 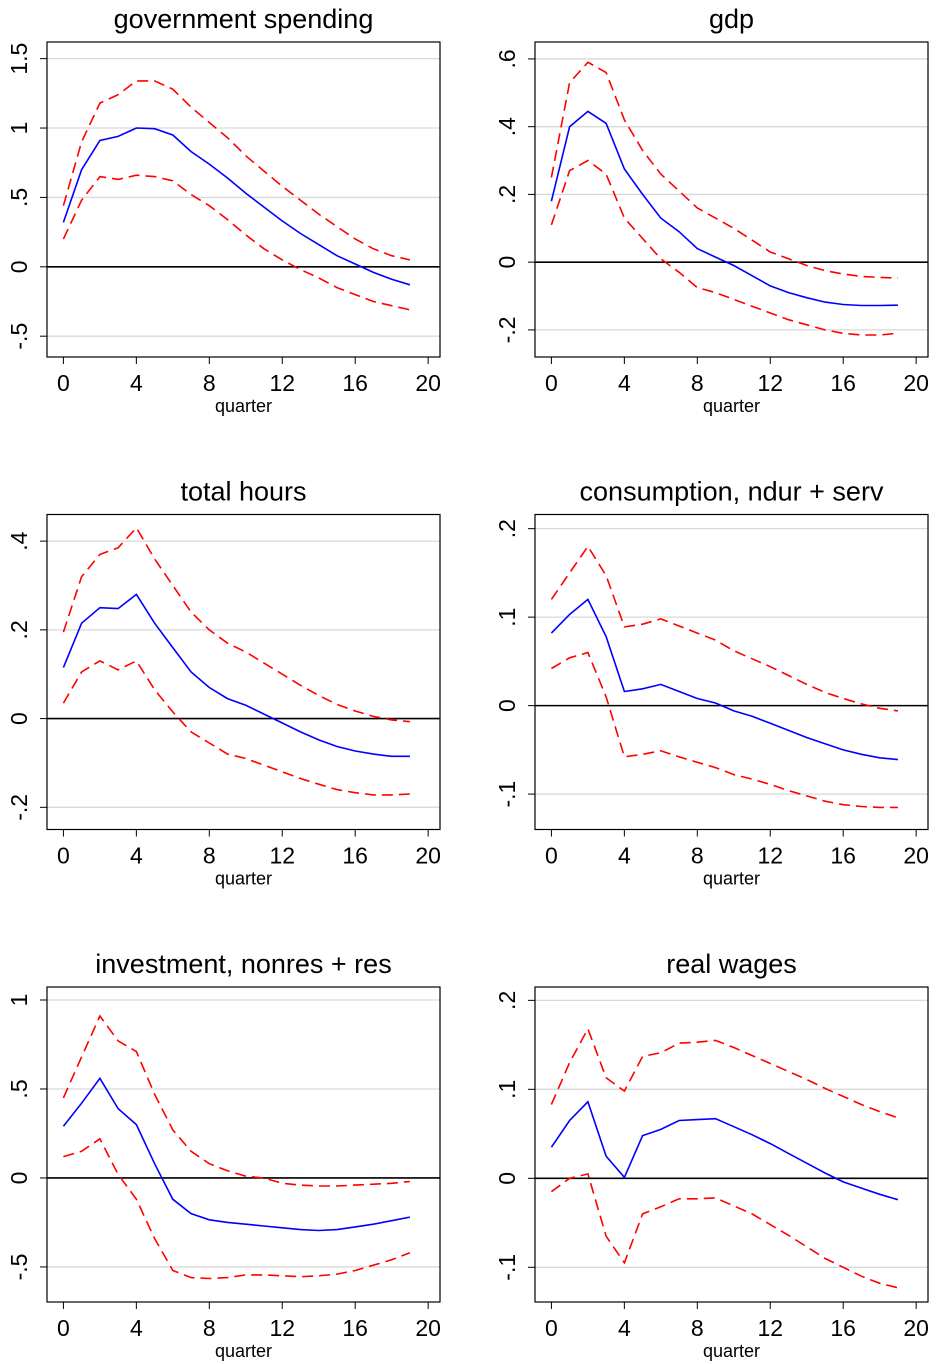 I want to click on chart-title: real wages, so click(x=731, y=964).